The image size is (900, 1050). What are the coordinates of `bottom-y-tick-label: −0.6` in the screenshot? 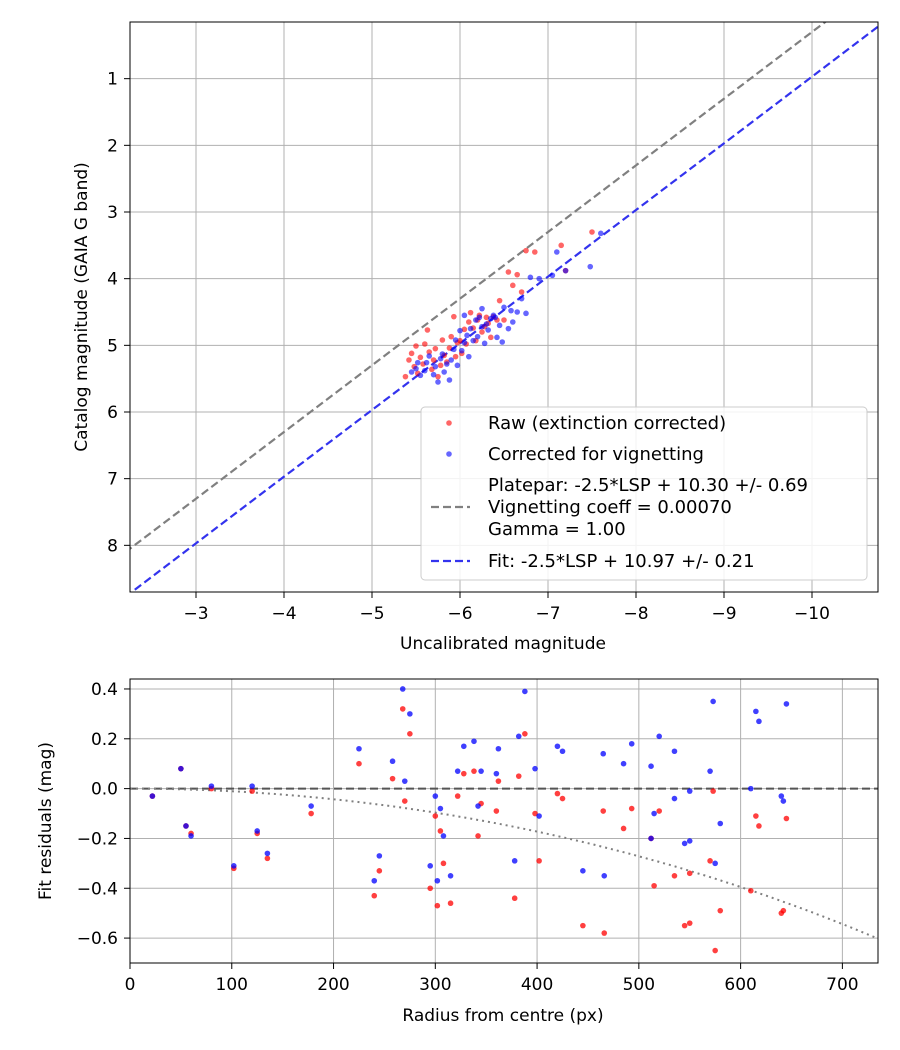 It's located at (97, 939).